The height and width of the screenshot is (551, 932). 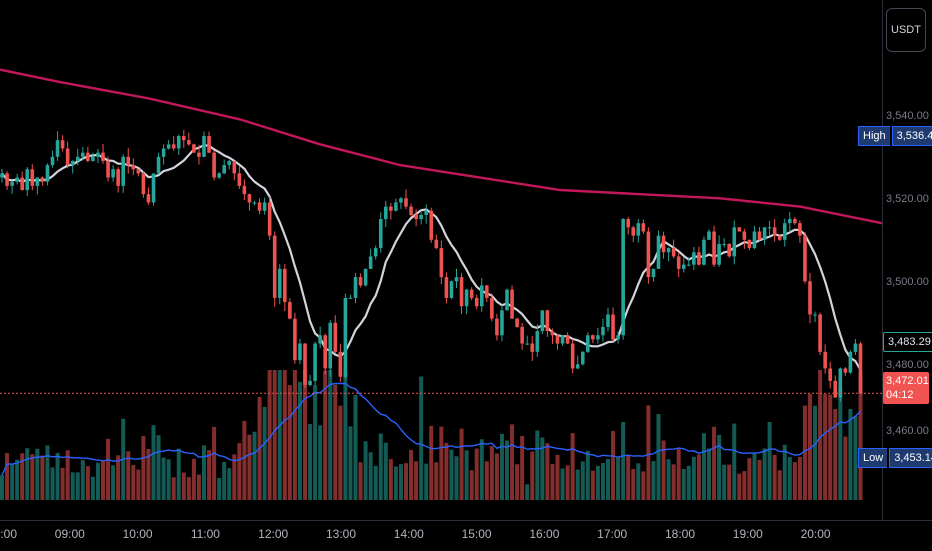 I want to click on currency-button: USDT, so click(x=906, y=30).